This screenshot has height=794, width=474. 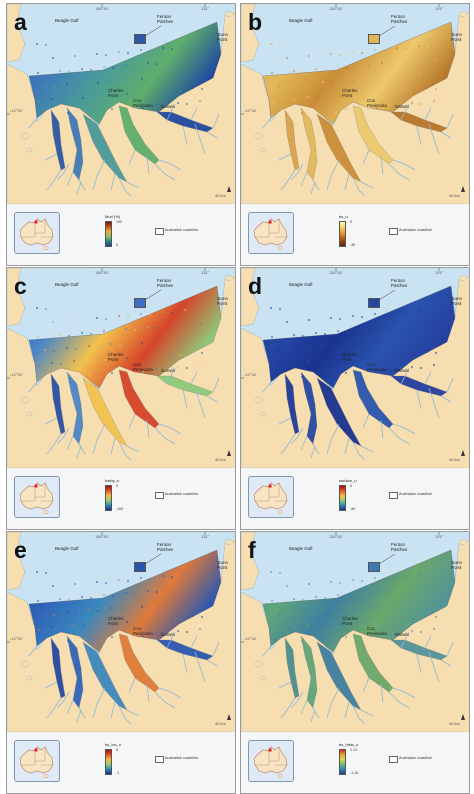 I want to click on colorbar-low-label: -100, so click(x=119, y=509).